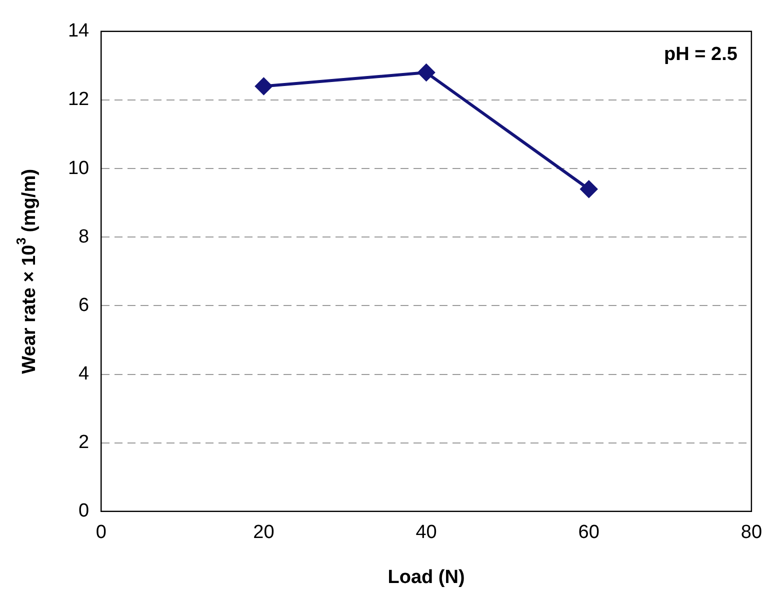  What do you see at coordinates (426, 577) in the screenshot?
I see `x-axis-title: Load (N)` at bounding box center [426, 577].